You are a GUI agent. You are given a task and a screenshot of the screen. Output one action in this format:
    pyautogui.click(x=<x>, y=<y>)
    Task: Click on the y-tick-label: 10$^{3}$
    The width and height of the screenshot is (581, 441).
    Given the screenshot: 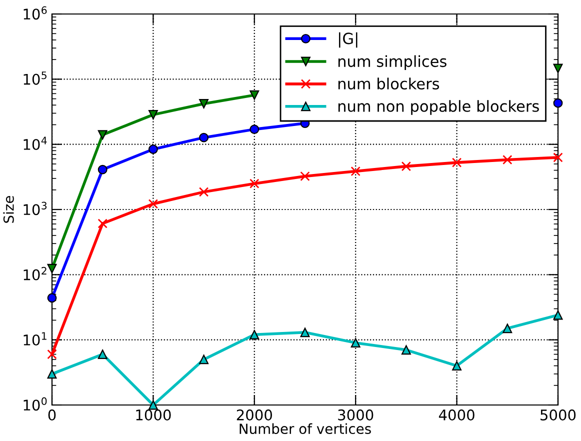 What is the action you would take?
    pyautogui.click(x=35, y=209)
    